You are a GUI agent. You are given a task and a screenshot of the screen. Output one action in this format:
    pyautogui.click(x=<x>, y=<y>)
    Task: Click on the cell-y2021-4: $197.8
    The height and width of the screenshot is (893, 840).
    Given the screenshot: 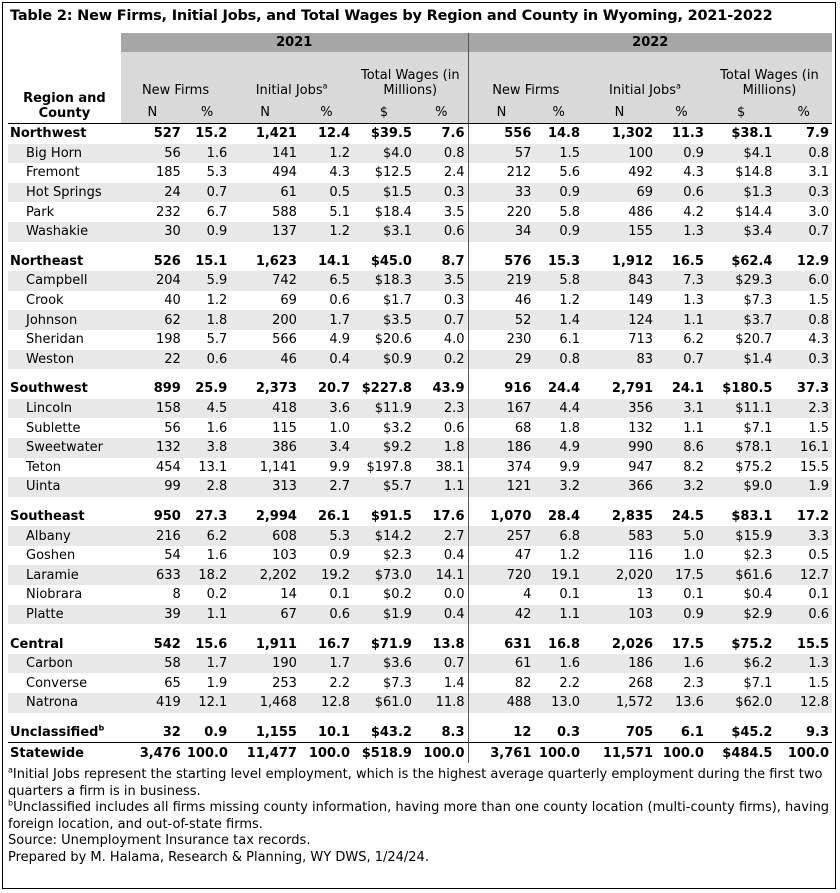 What is the action you would take?
    pyautogui.click(x=389, y=467)
    